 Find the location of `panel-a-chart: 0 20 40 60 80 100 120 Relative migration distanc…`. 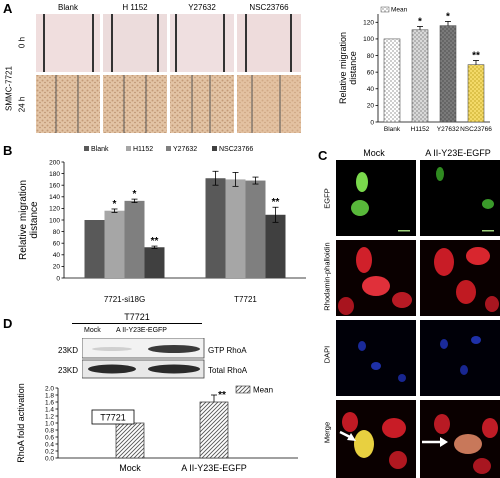

panel-a-chart: 0 20 40 60 80 100 120 Relative migration distanc… is located at coordinates (415, 70).